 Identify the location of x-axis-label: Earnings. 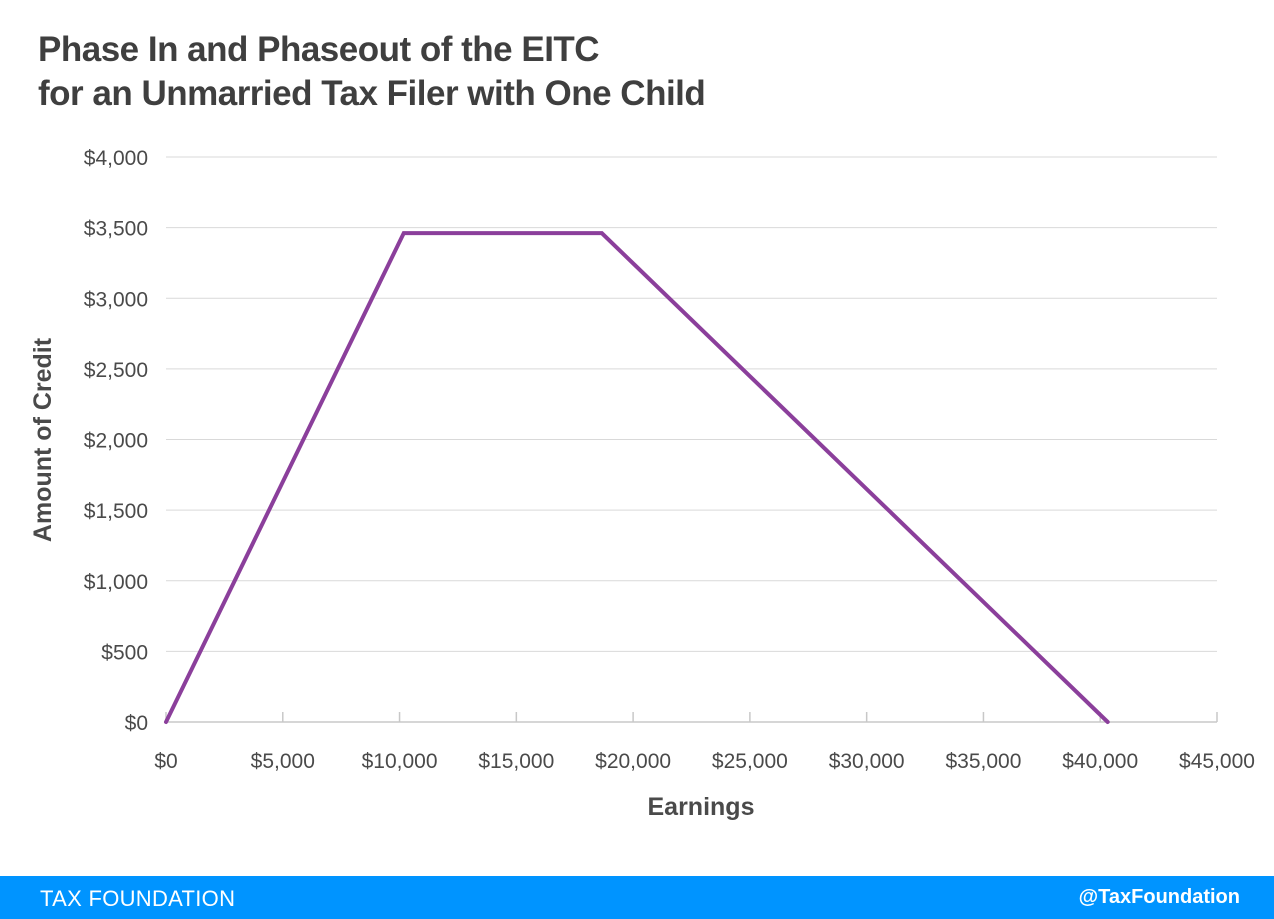
(701, 807).